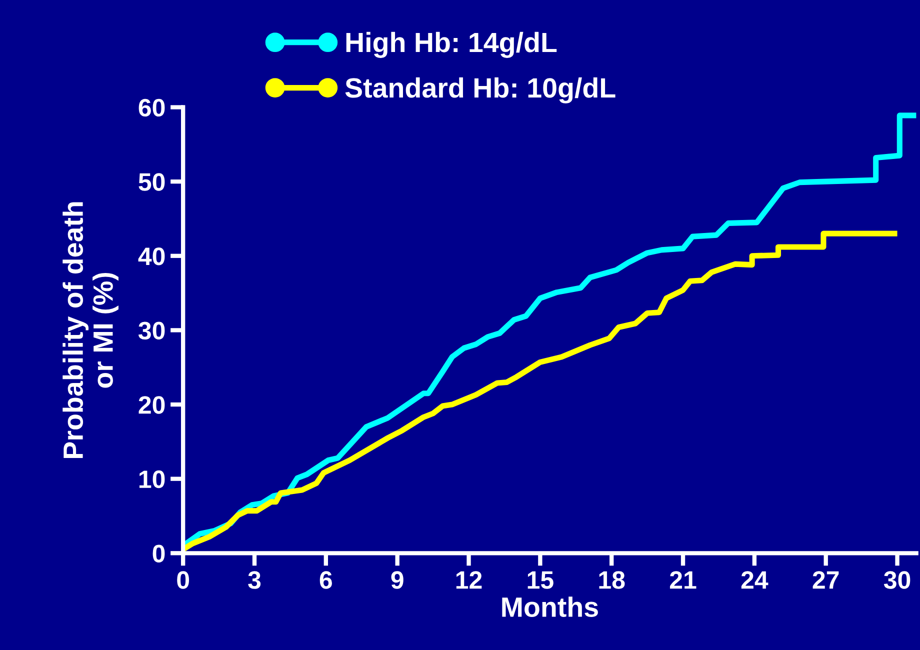  What do you see at coordinates (612, 580) in the screenshot?
I see `x-tick-label: 18` at bounding box center [612, 580].